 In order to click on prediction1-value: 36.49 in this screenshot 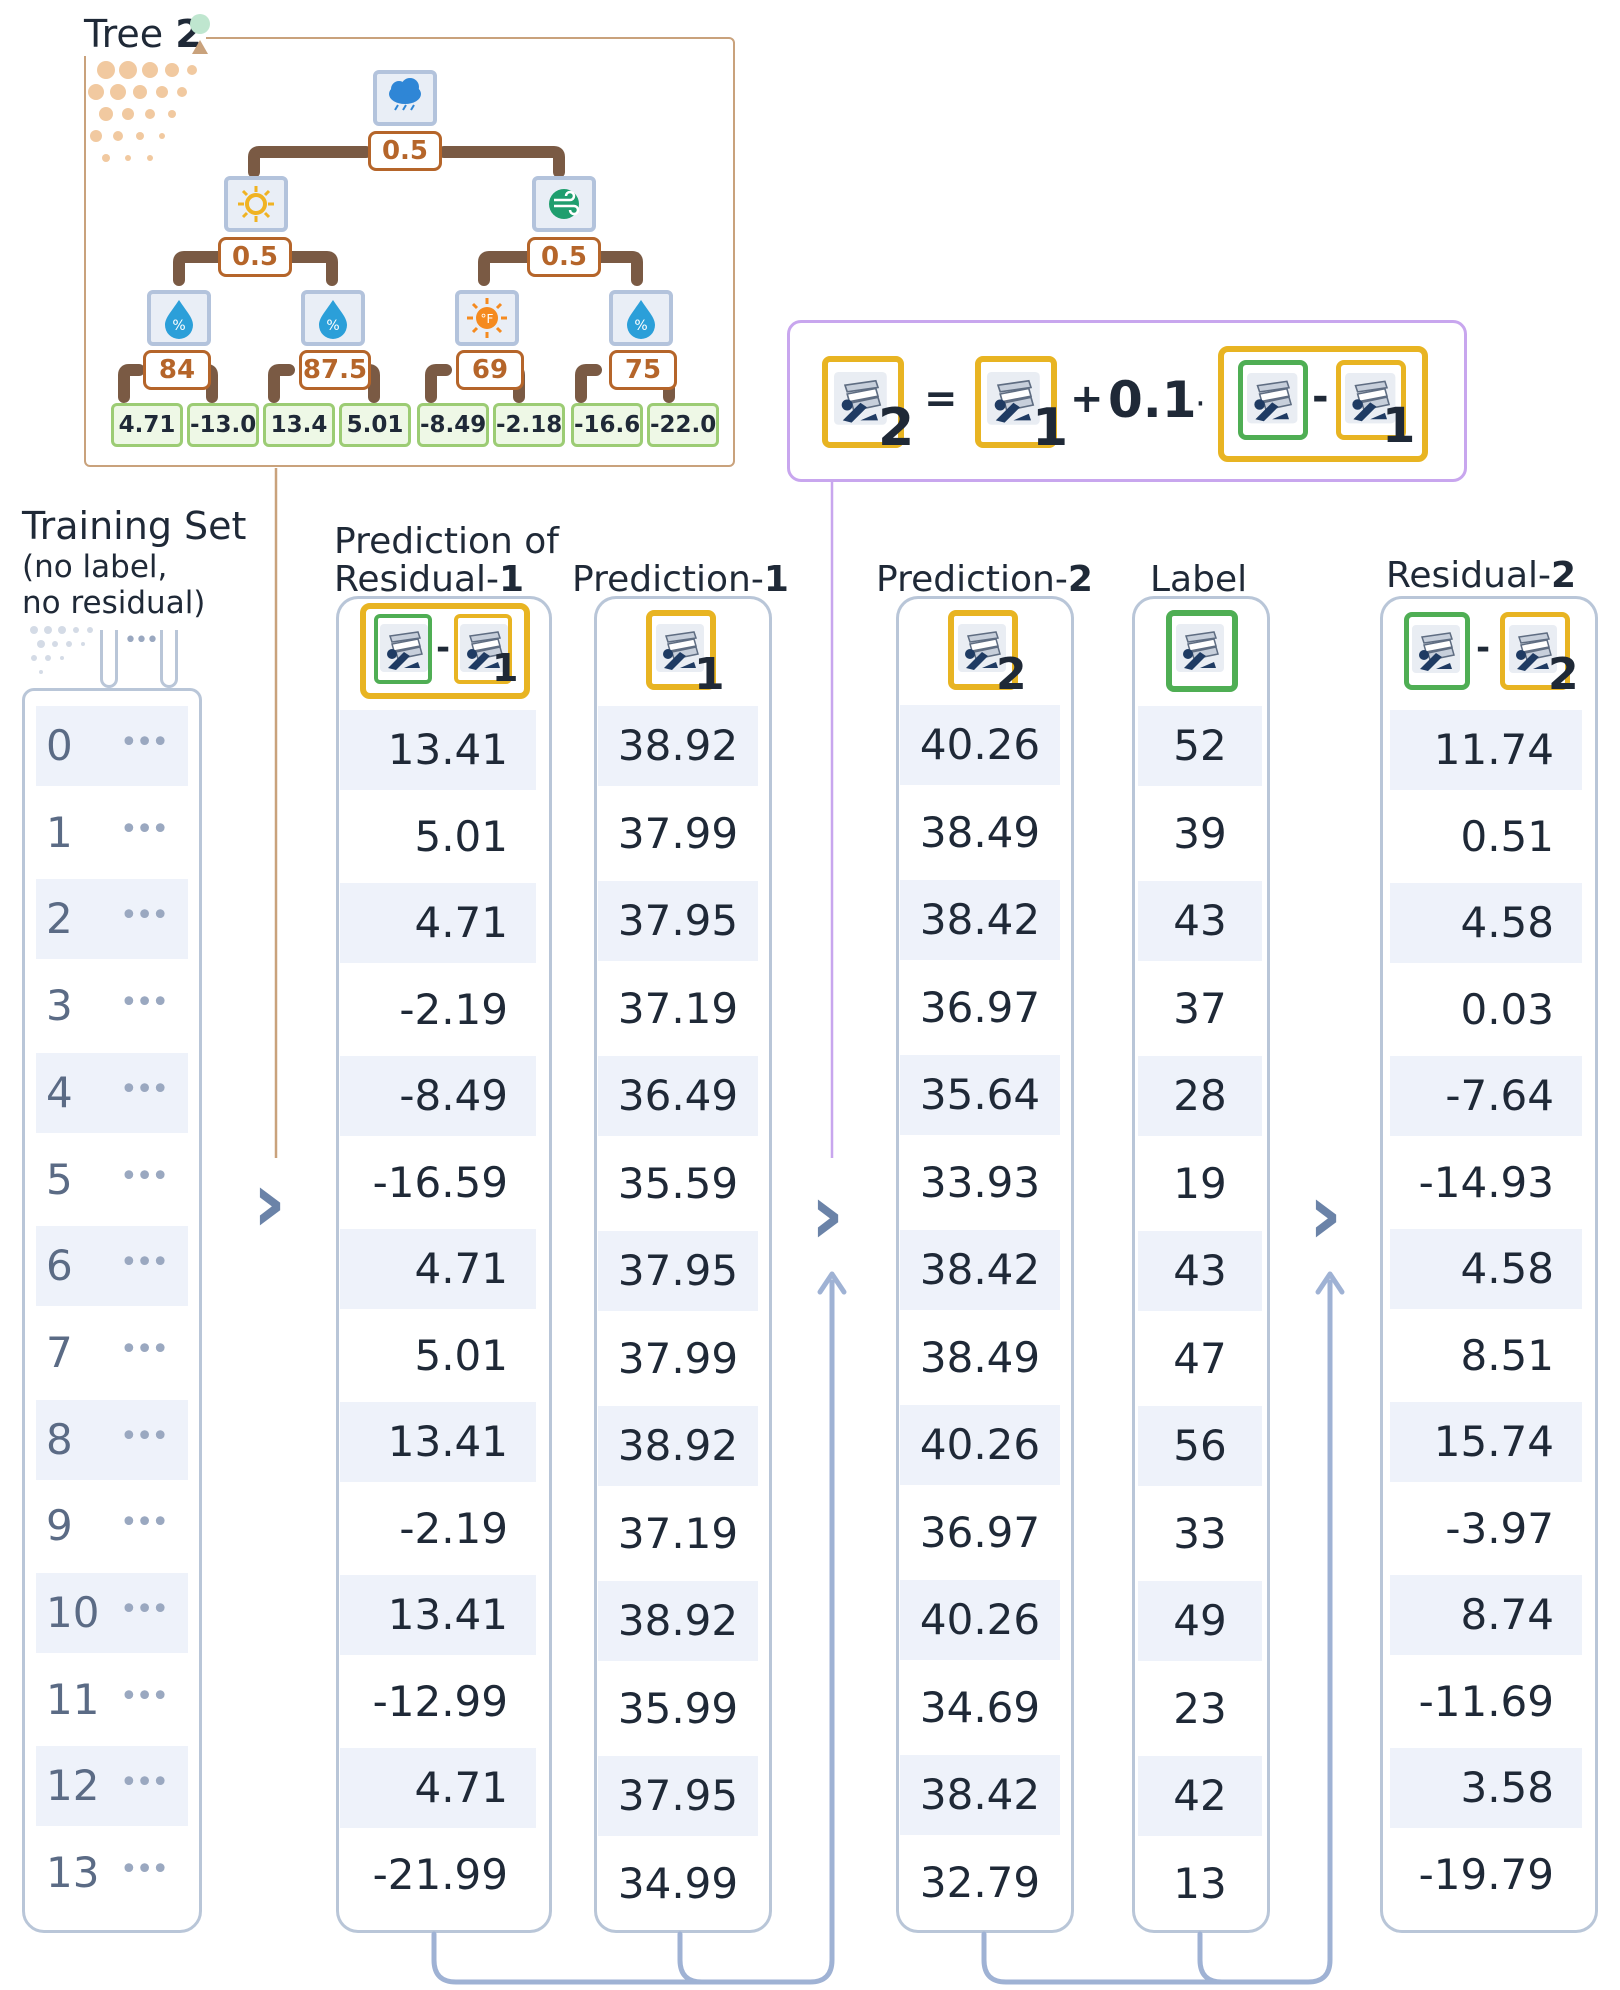, I will do `click(678, 1096)`.